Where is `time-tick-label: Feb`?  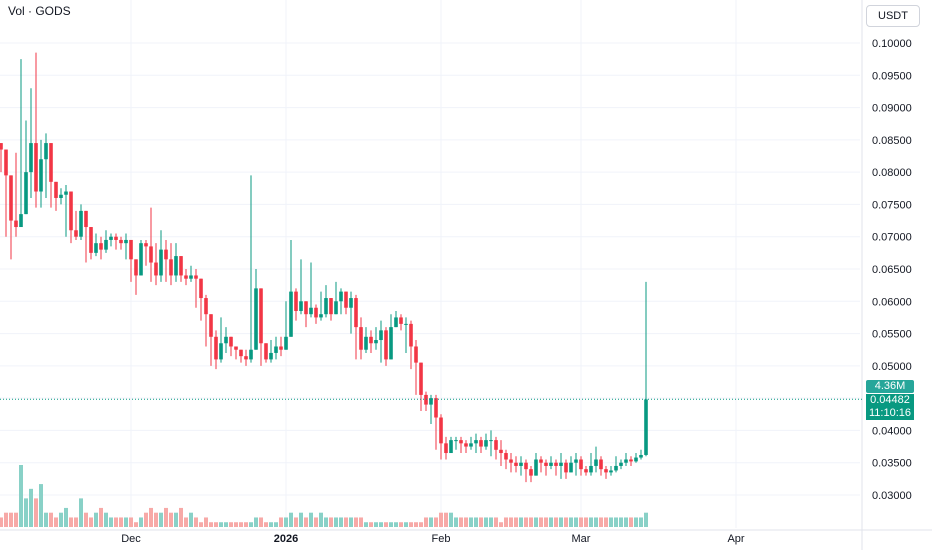 time-tick-label: Feb is located at coordinates (441, 539).